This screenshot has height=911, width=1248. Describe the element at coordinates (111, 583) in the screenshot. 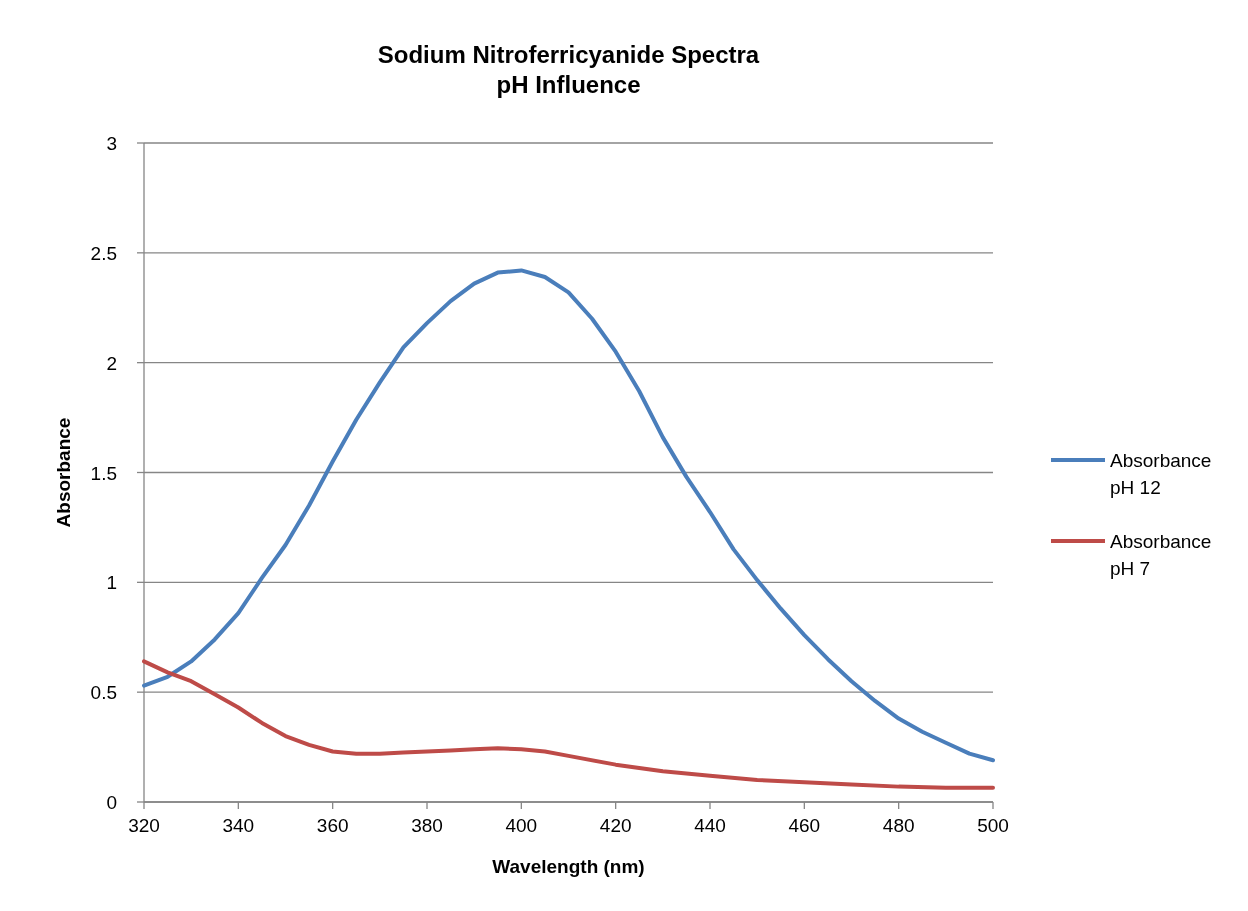

I see `y-tick-label: 1` at that location.